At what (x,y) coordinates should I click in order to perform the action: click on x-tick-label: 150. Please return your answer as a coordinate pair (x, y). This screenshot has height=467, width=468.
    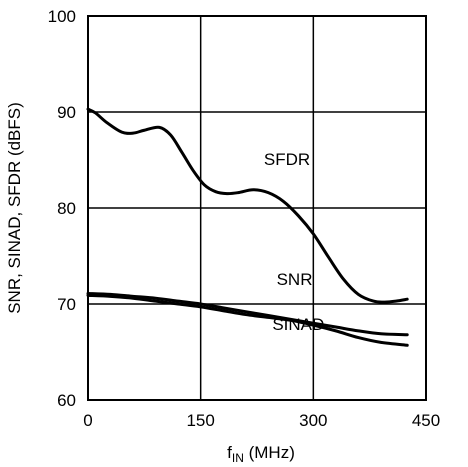
    Looking at the image, I should click on (200, 420).